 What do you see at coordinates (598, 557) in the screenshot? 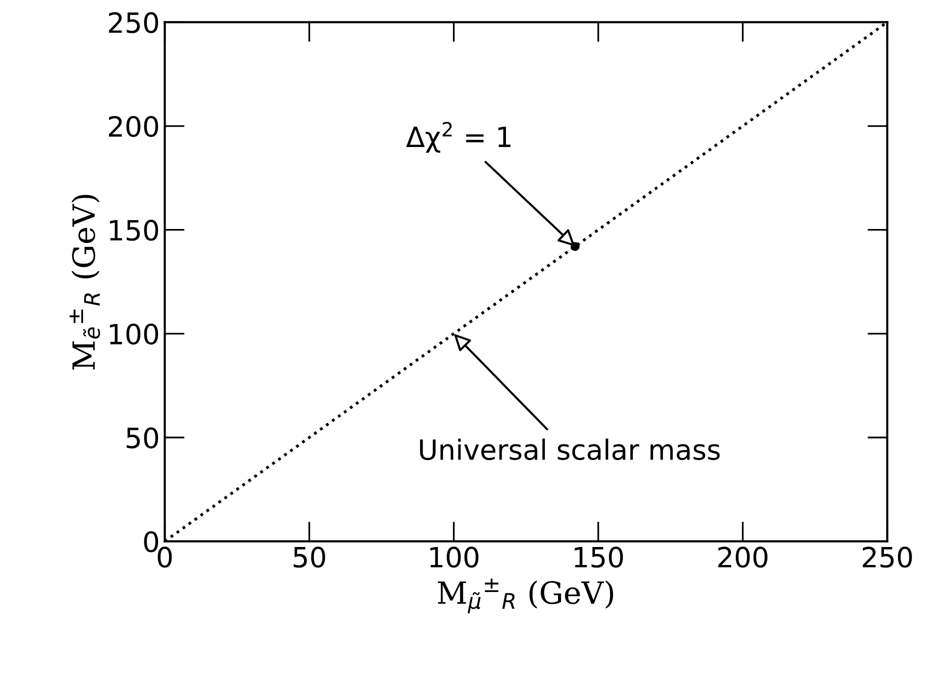
I see `x-tick-label: 150` at bounding box center [598, 557].